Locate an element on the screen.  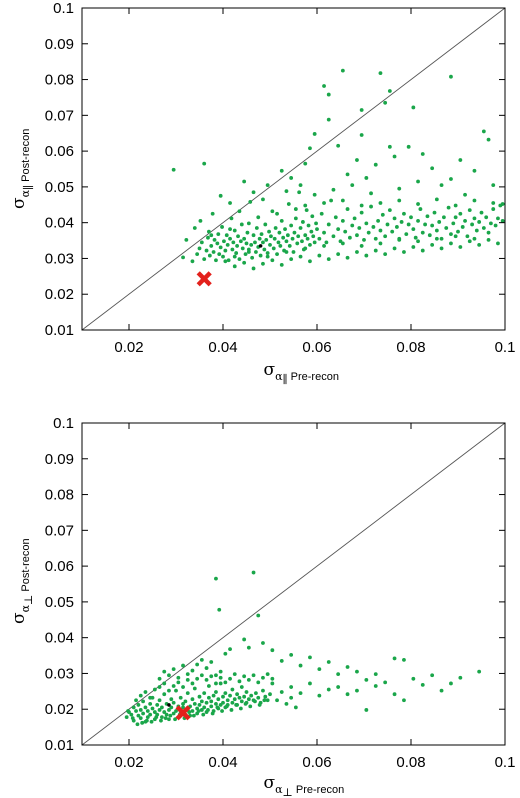
y-tick-label: 0.03 is located at coordinates (59, 673).